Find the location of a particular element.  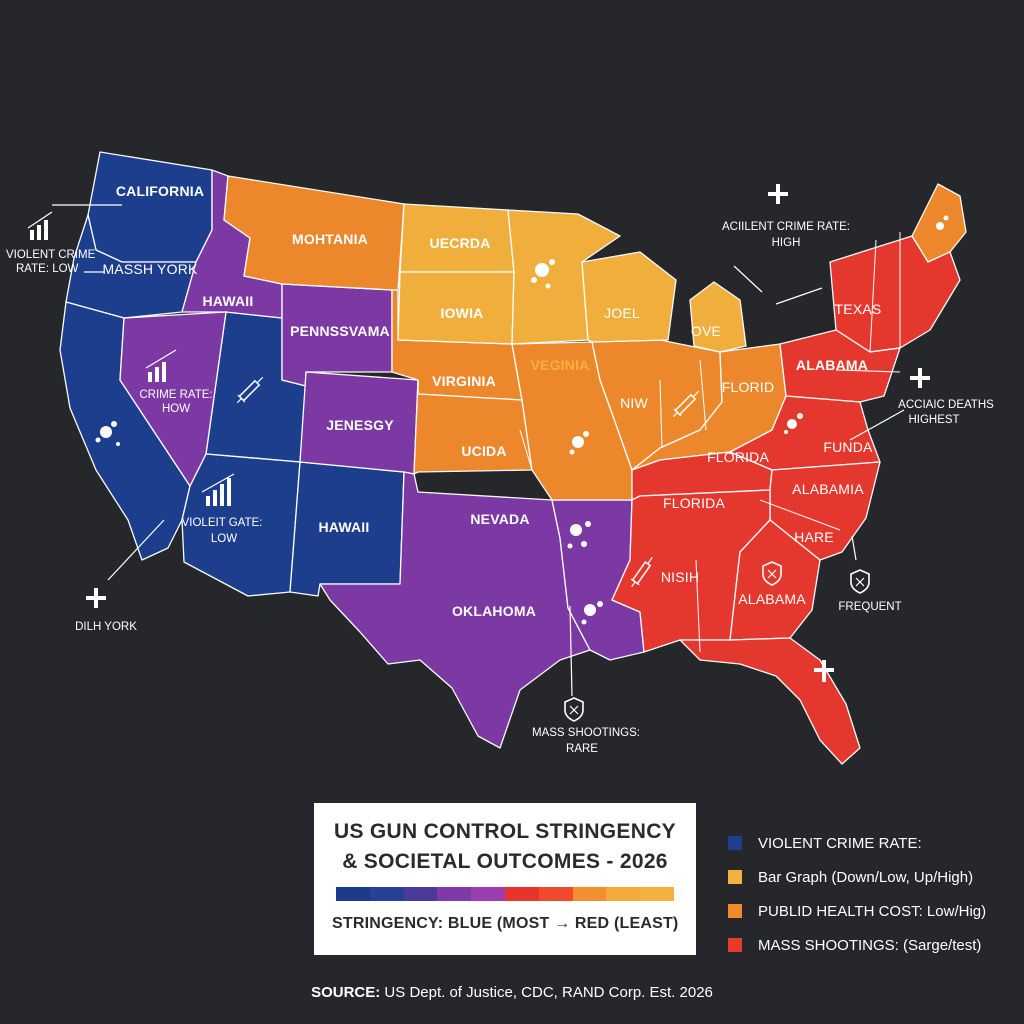

state-label: NIW is located at coordinates (634, 403).